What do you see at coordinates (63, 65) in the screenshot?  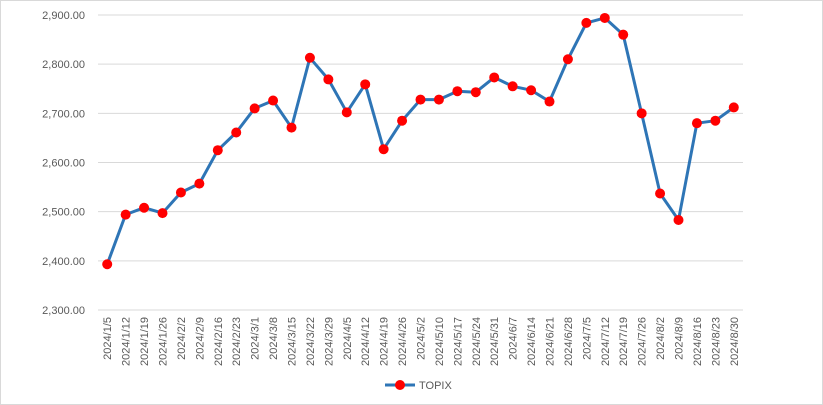 I see `y-tick-label-5: 2,800.00` at bounding box center [63, 65].